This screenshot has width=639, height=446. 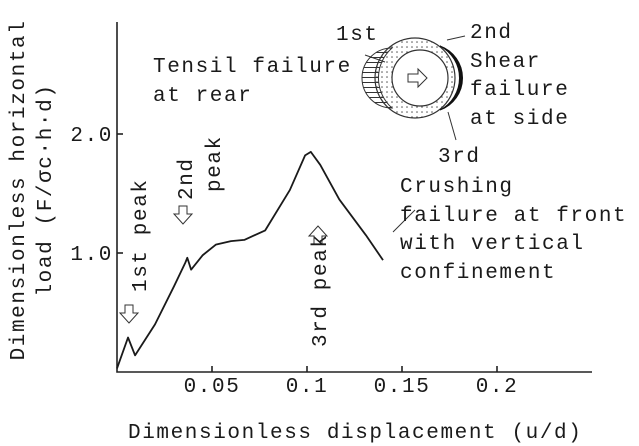 What do you see at coordinates (19, 190) in the screenshot?
I see `y-axis-title: Dimensionless horizontal` at bounding box center [19, 190].